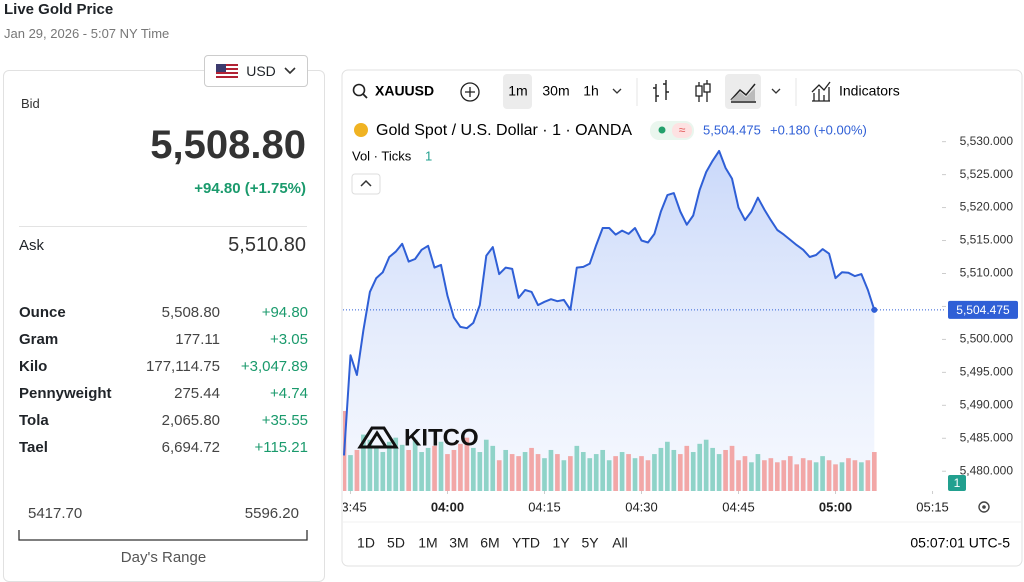 This screenshot has width=1024, height=582. Describe the element at coordinates (470, 92) in the screenshot. I see `add-symbol` at that location.